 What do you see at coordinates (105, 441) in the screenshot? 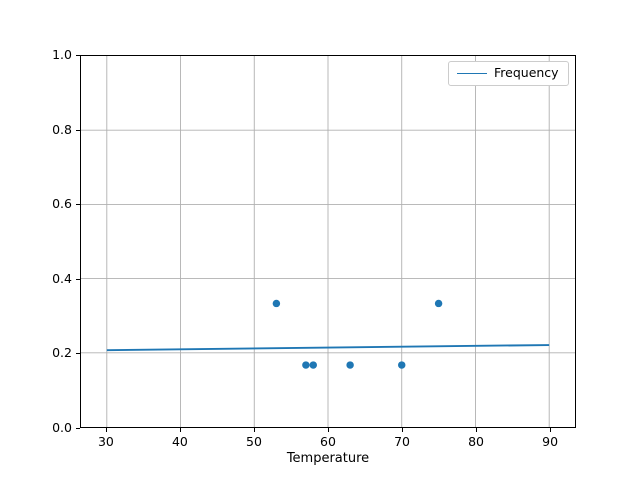
I see `x-tick-label: 30` at bounding box center [105, 441].